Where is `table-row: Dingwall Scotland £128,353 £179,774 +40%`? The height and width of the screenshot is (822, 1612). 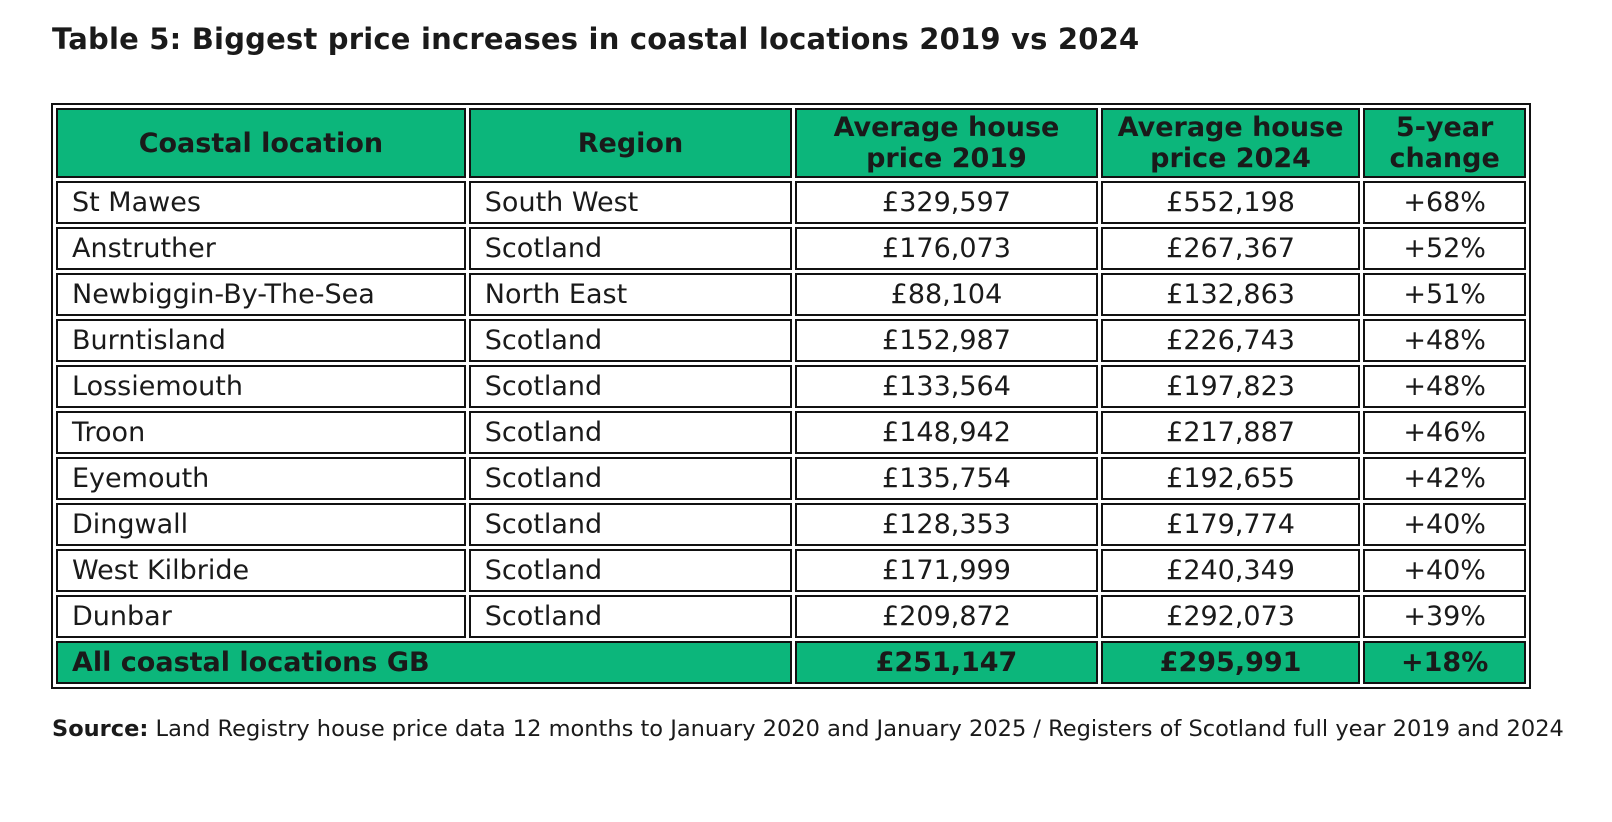
table-row: Dingwall Scotland £128,353 £179,774 +40% is located at coordinates (791, 524).